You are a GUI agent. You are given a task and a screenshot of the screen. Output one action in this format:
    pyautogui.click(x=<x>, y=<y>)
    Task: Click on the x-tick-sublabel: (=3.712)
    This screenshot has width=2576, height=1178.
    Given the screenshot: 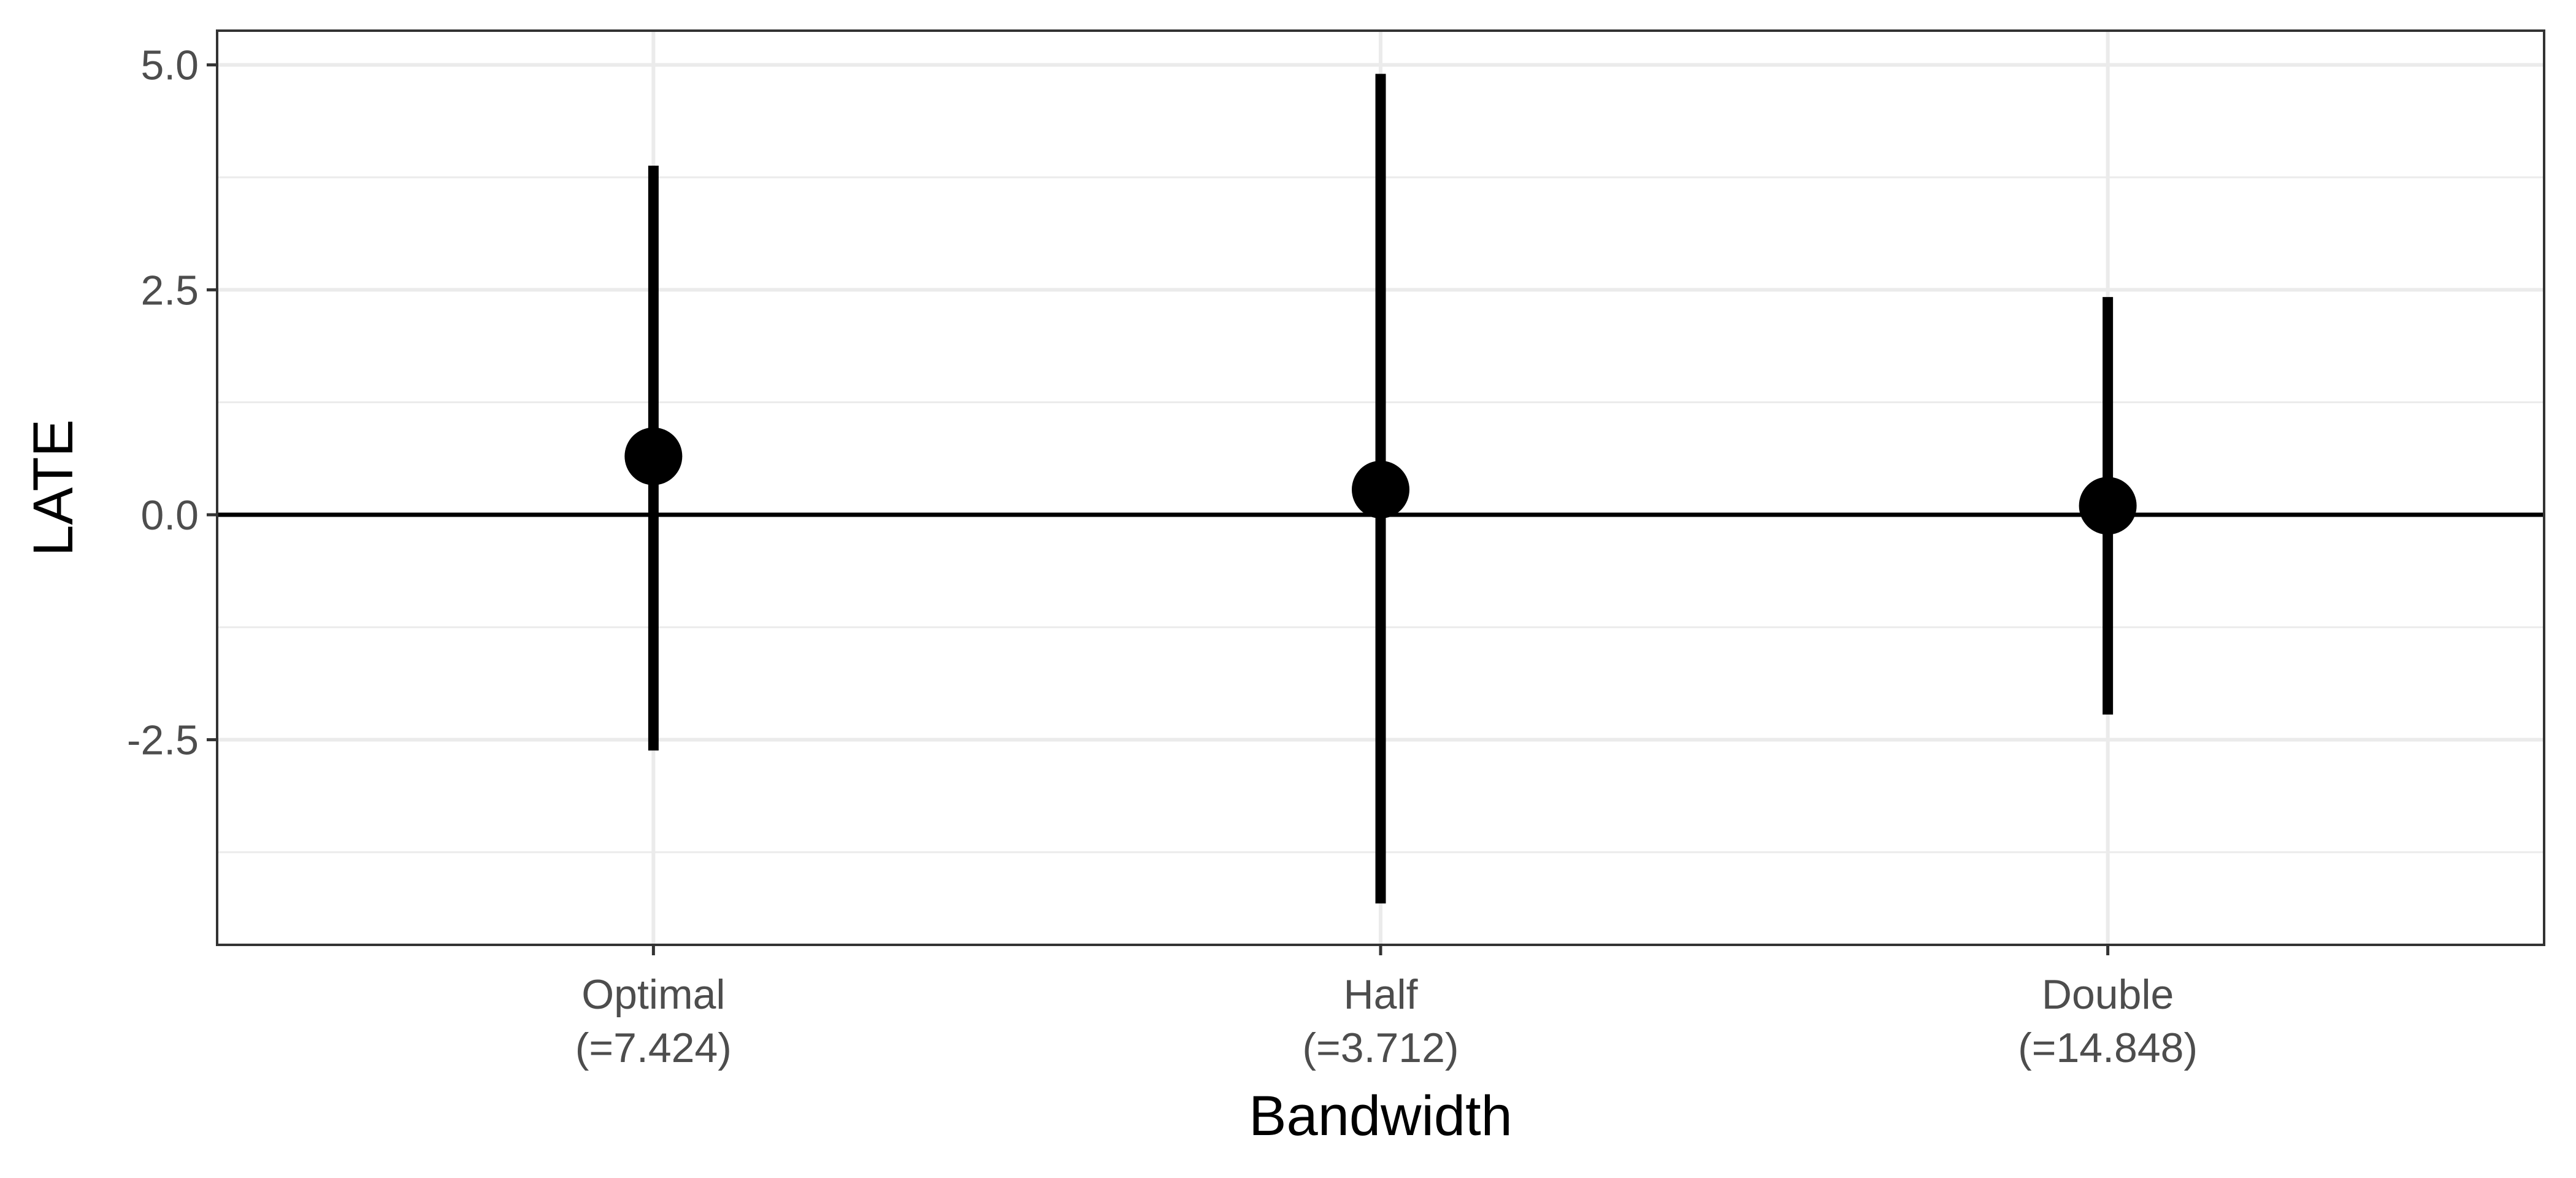 What is the action you would take?
    pyautogui.click(x=1380, y=1048)
    